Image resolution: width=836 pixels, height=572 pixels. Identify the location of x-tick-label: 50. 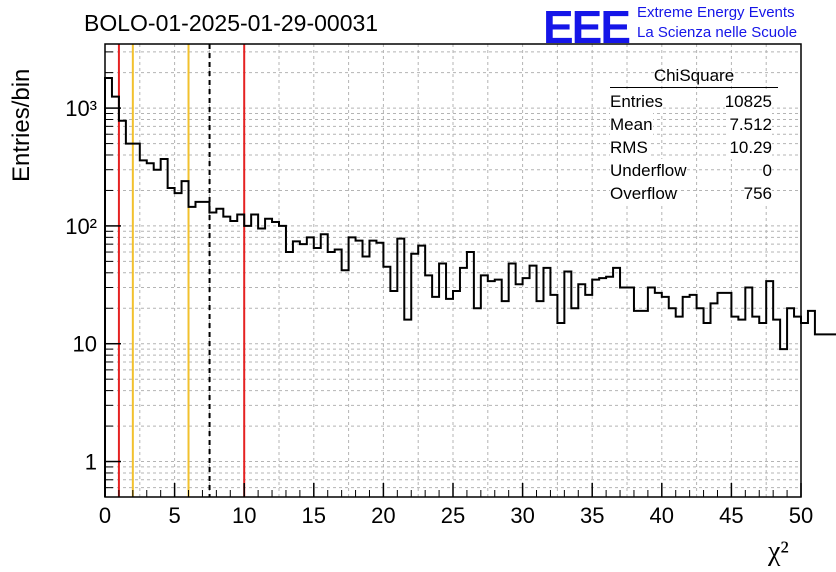
(801, 515).